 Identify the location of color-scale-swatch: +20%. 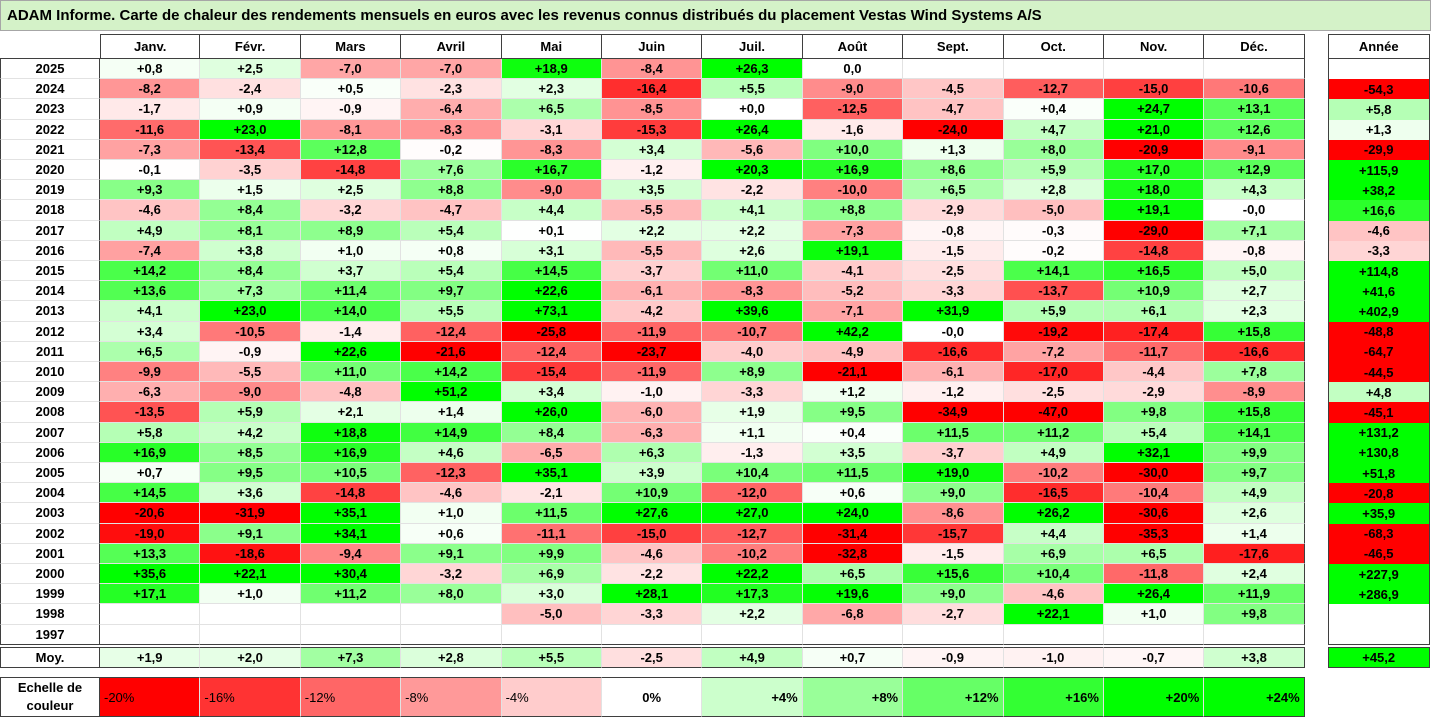
(1154, 697).